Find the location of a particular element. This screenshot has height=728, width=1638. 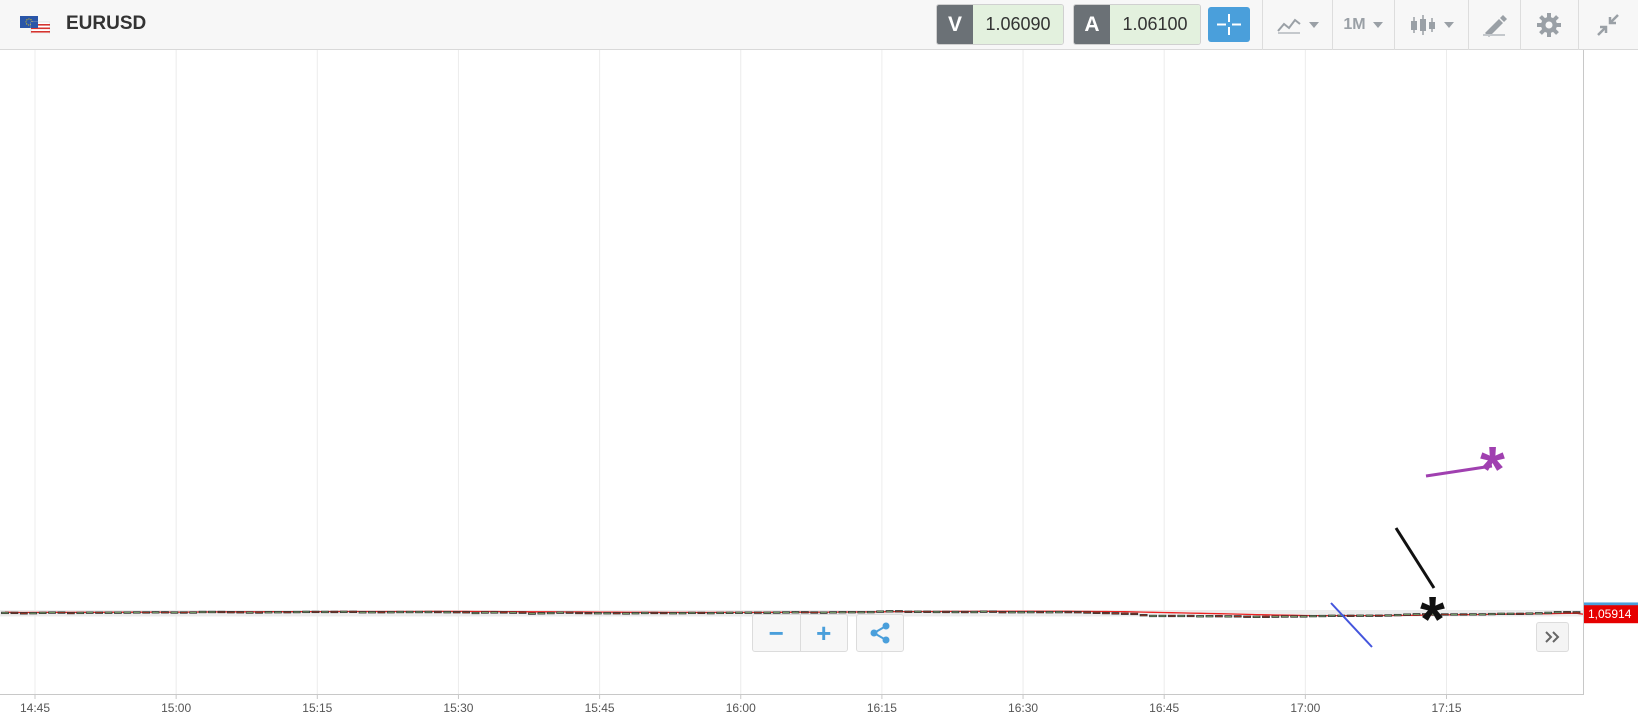

x-tick-label: 14:45 is located at coordinates (35, 708).